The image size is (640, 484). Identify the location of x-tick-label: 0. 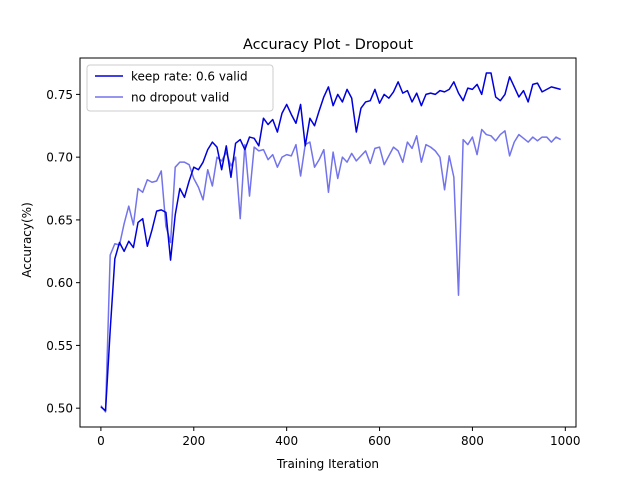
(101, 441).